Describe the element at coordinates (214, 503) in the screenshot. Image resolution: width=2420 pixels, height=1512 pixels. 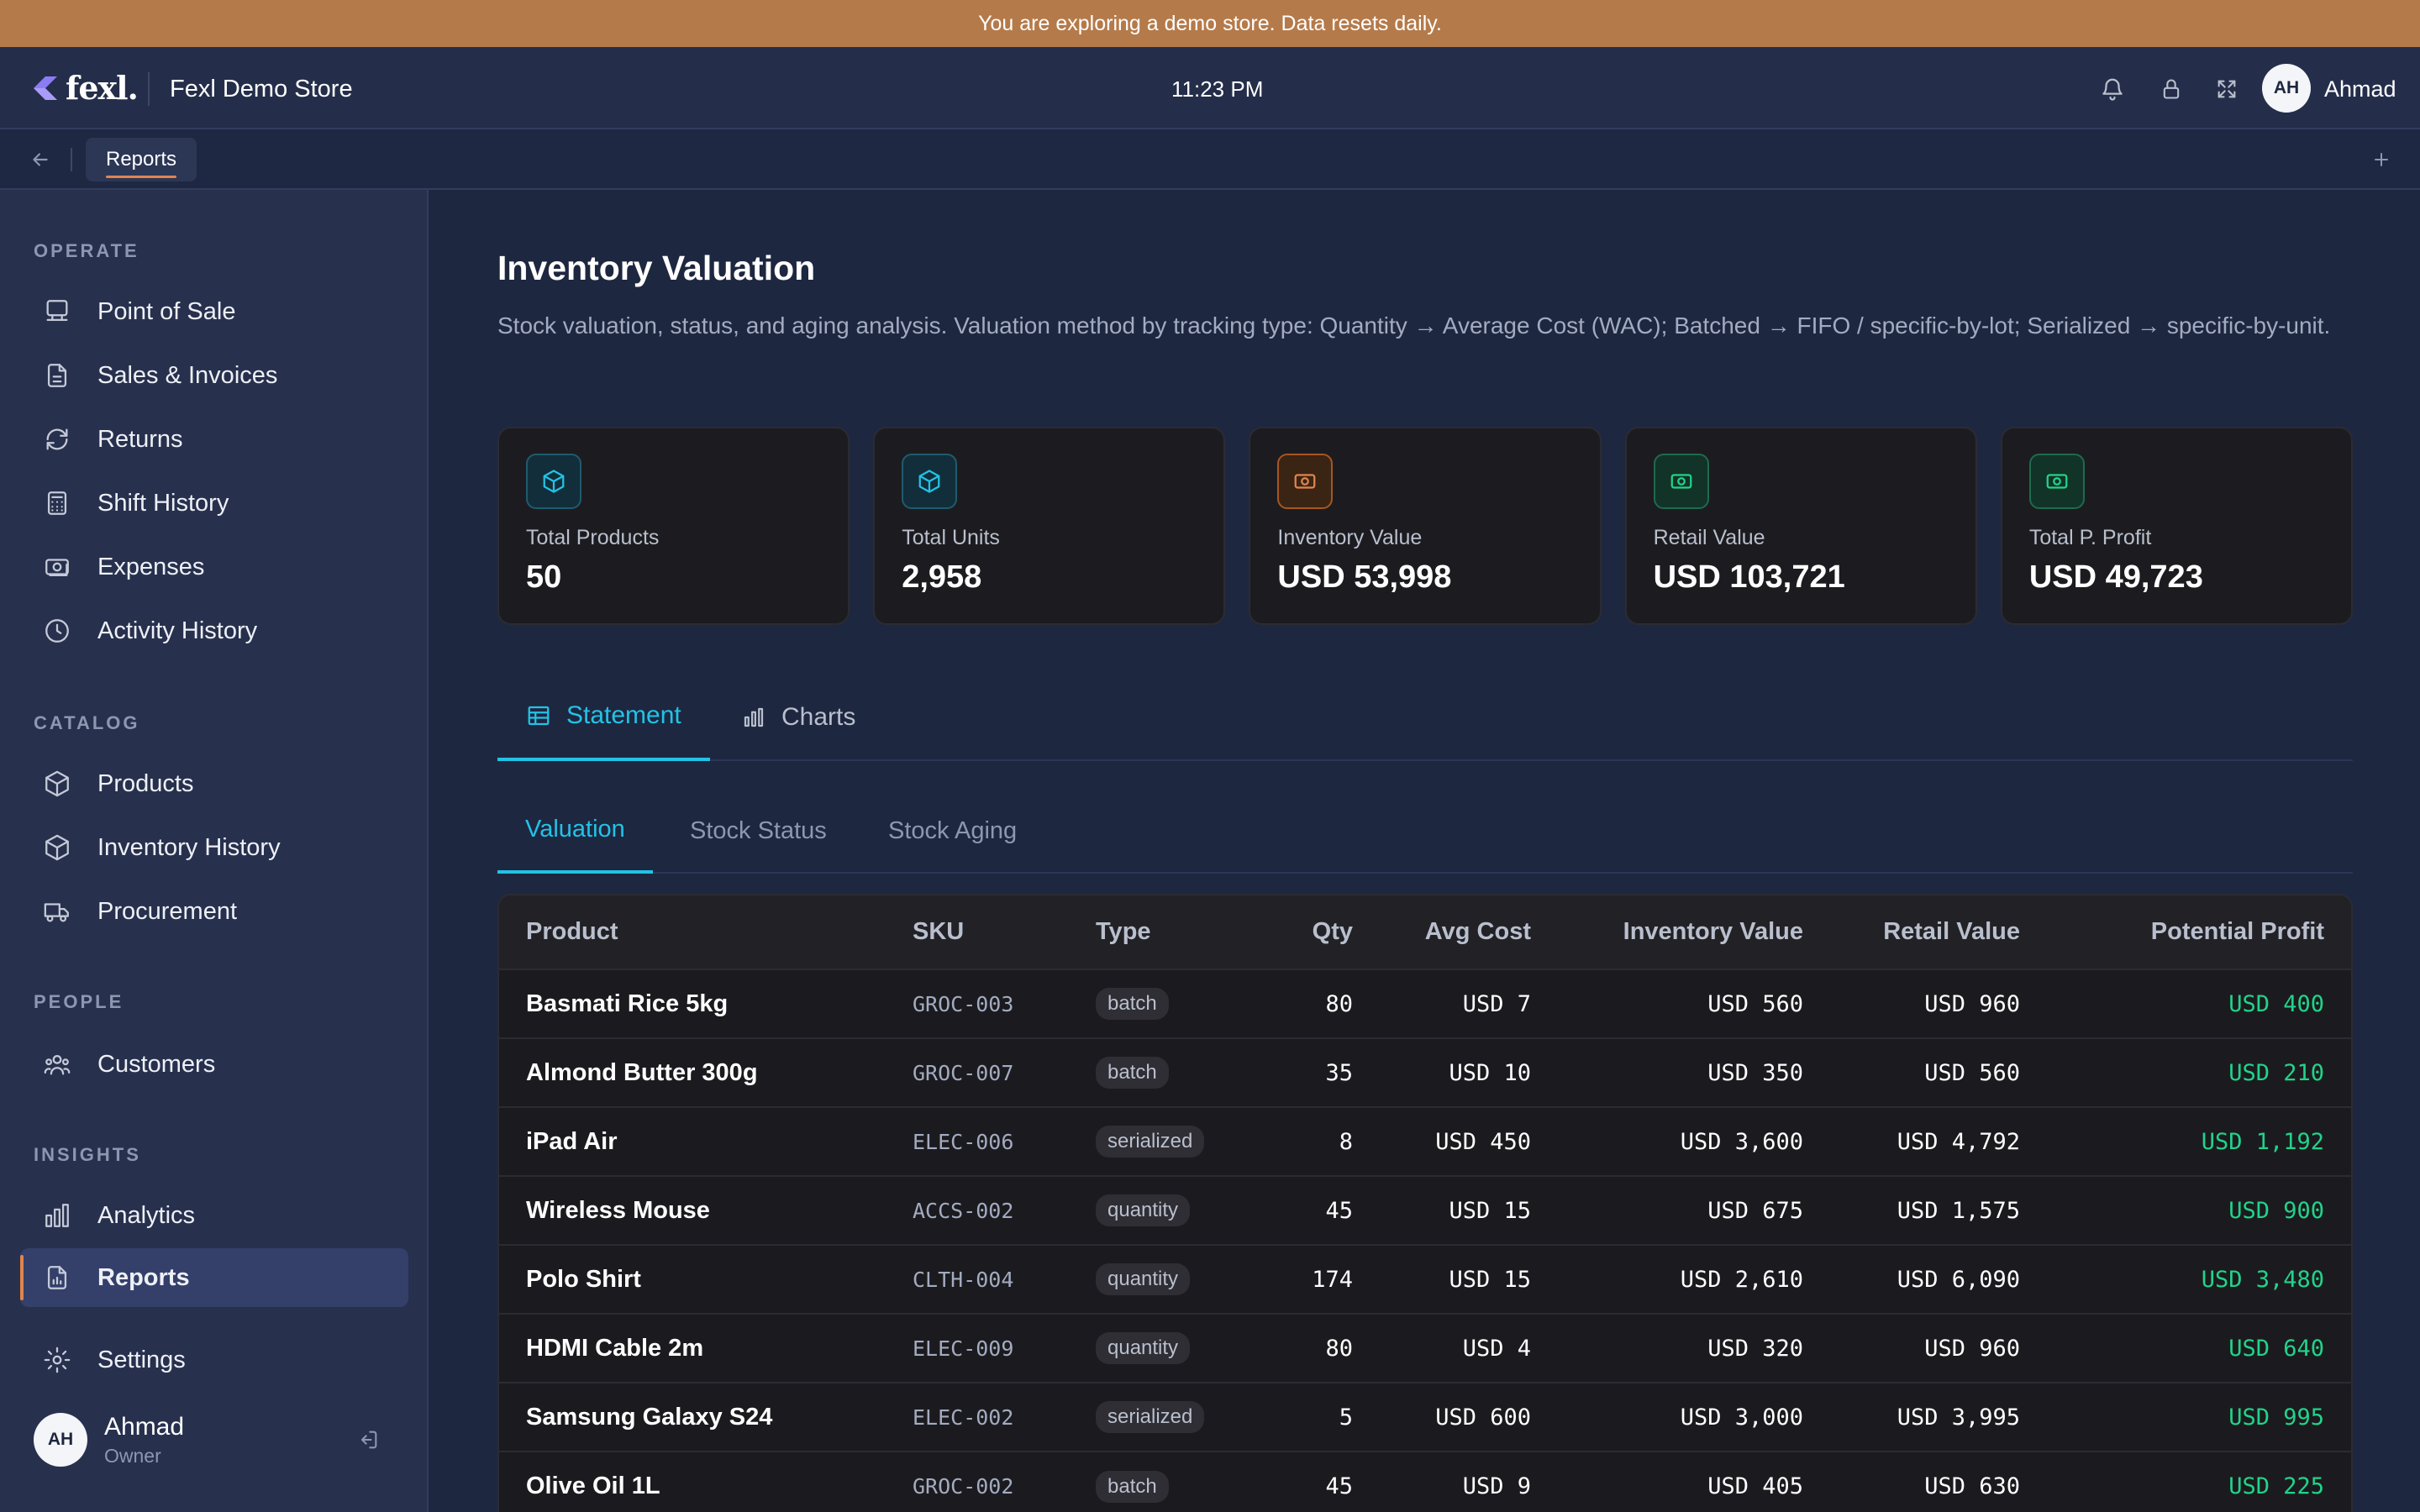
I see `sidebar-item-shift-history: Shift History` at that location.